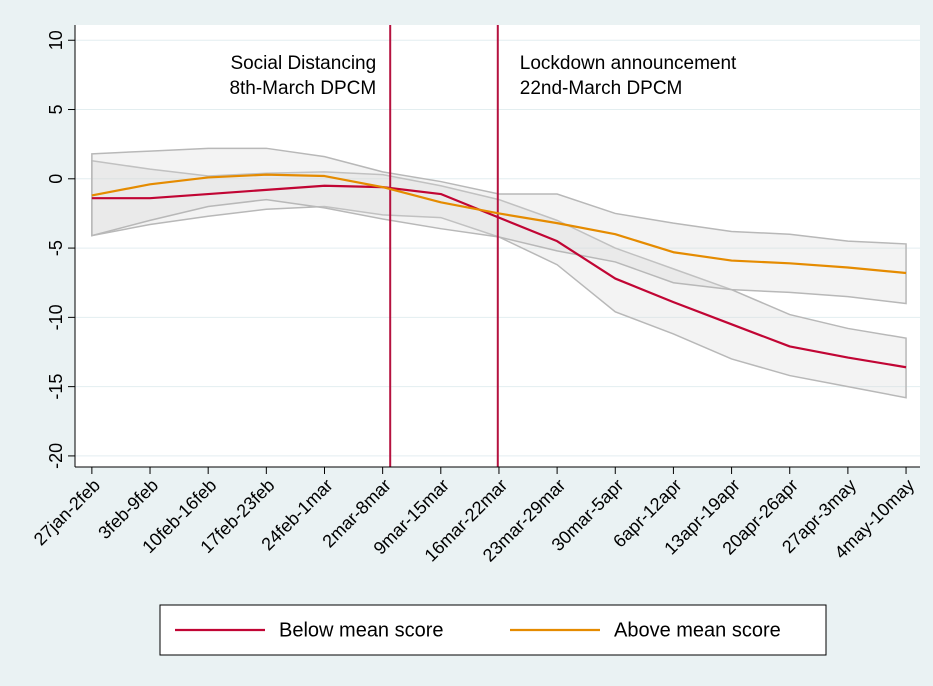 Image resolution: width=933 pixels, height=686 pixels. Describe the element at coordinates (302, 88) in the screenshot. I see `annotation: 8th-March DPCM` at that location.